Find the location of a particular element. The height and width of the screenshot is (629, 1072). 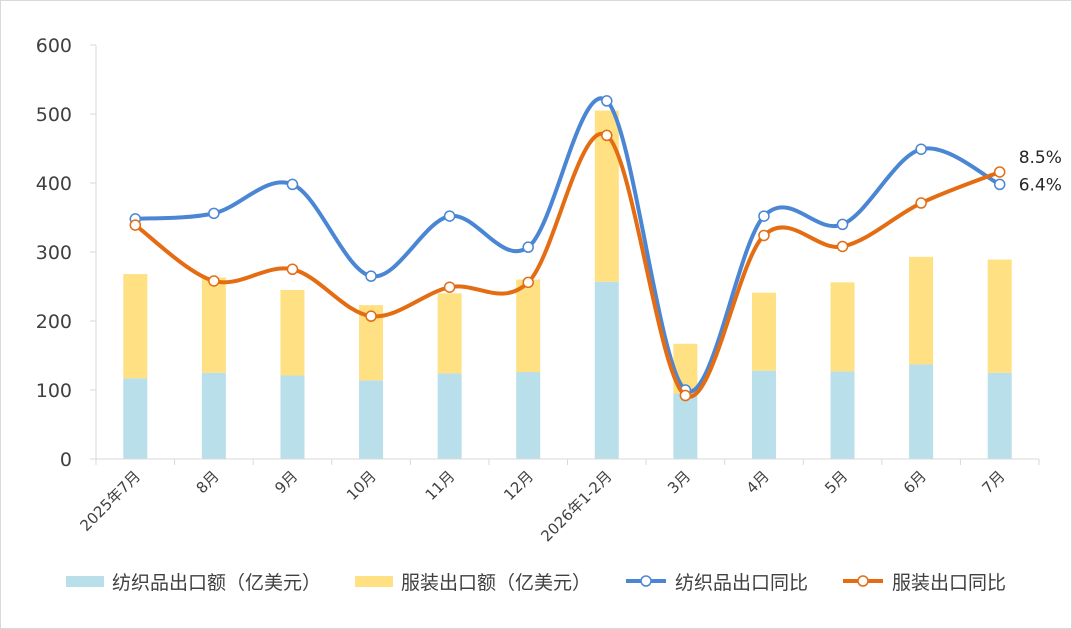

y-tick-label: 500 is located at coordinates (54, 115).